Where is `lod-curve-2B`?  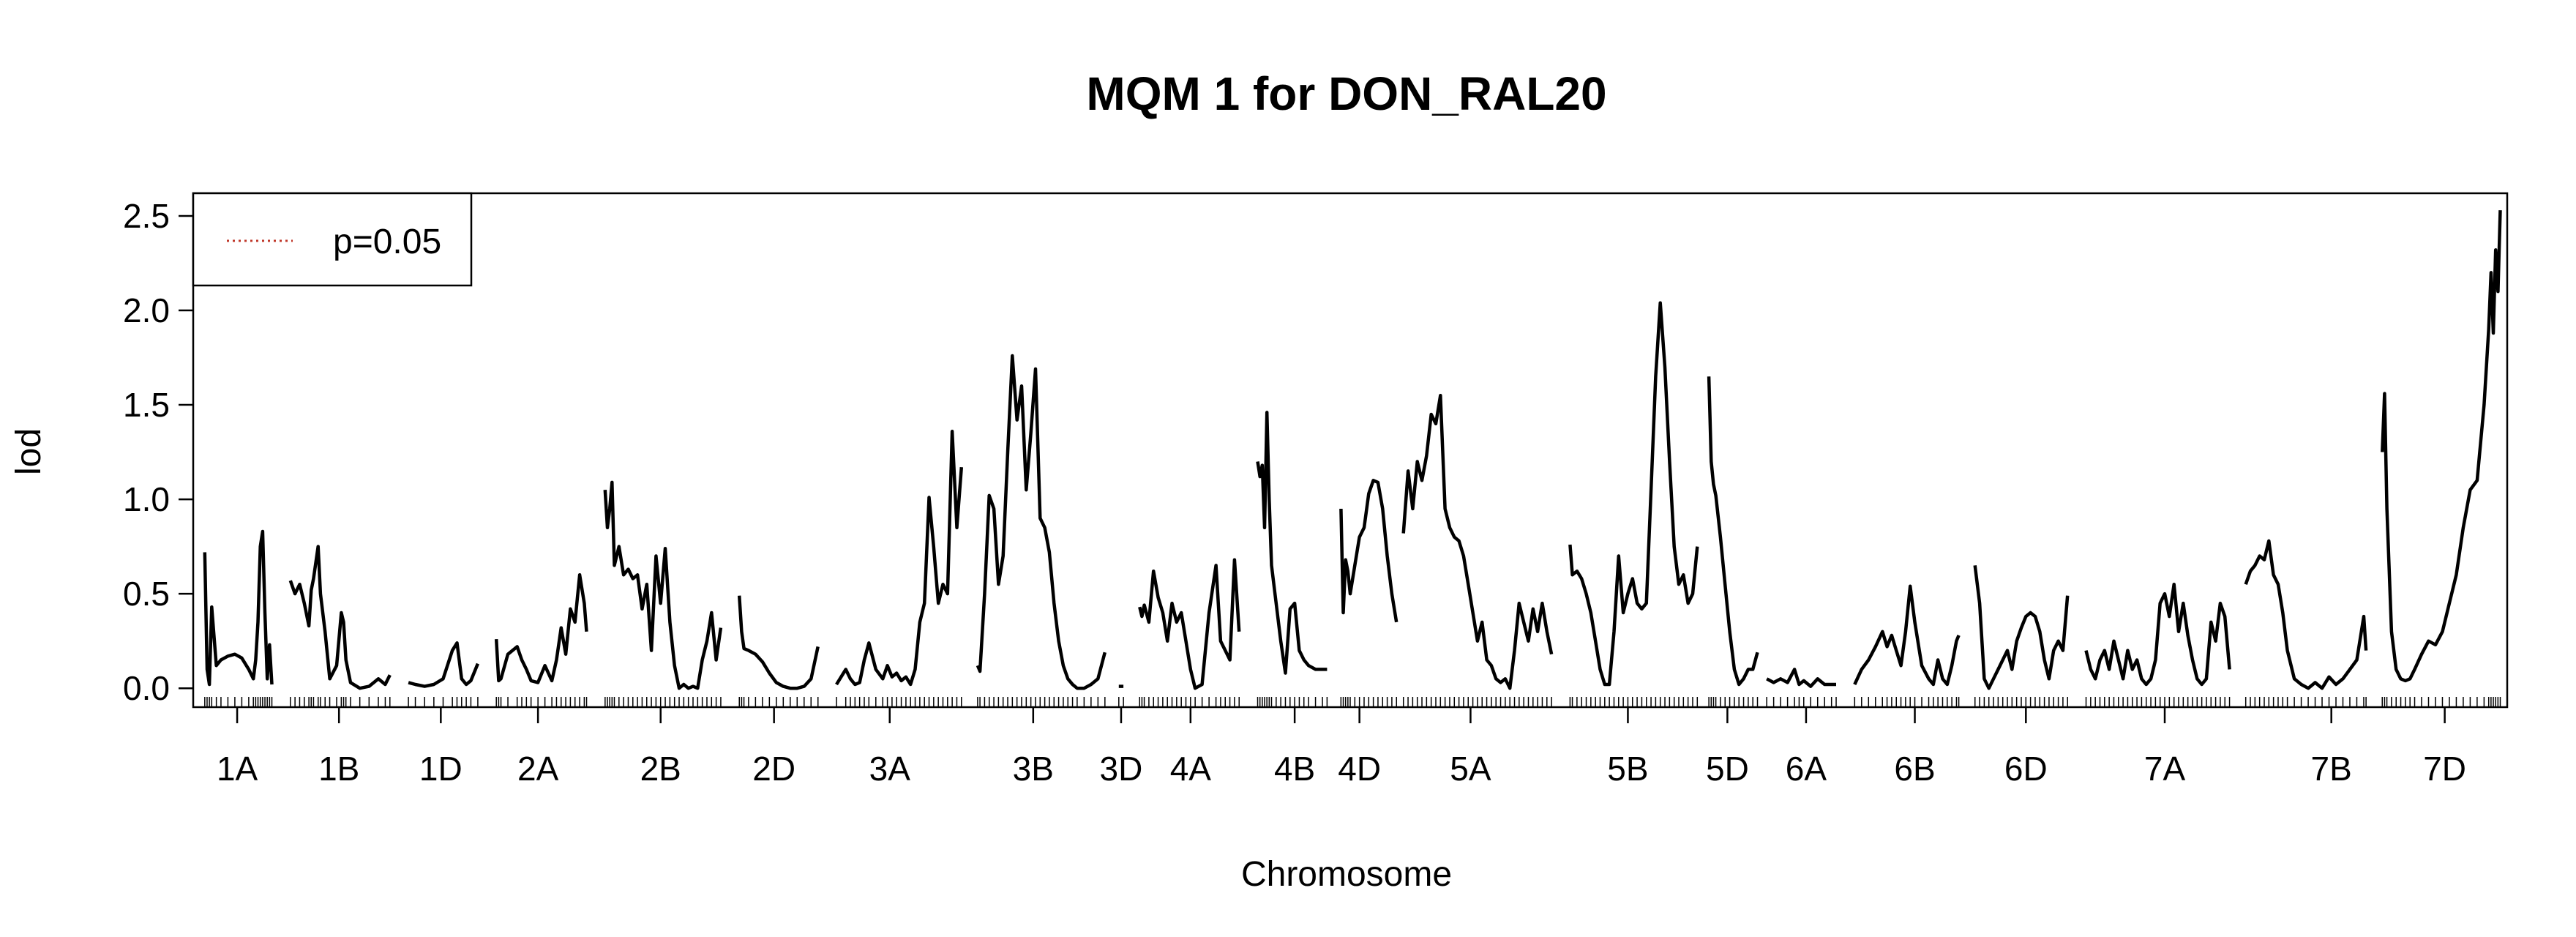 lod-curve-2B is located at coordinates (663, 585).